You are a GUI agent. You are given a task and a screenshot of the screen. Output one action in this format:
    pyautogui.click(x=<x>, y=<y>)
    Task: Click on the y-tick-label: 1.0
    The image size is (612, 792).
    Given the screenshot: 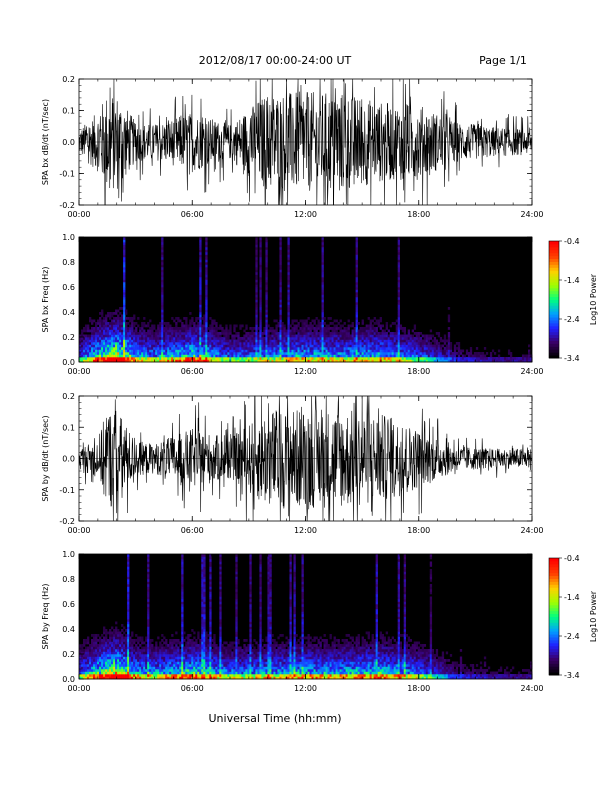 What is the action you would take?
    pyautogui.click(x=68, y=237)
    